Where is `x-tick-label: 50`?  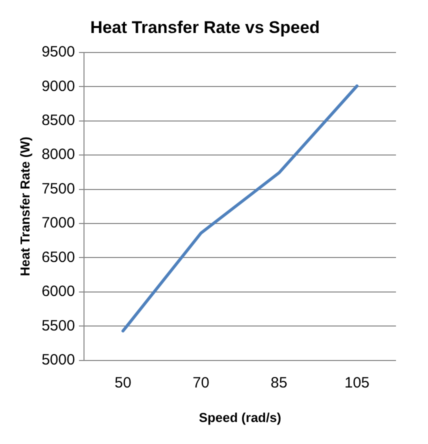
x-tick-label: 50 is located at coordinates (123, 383).